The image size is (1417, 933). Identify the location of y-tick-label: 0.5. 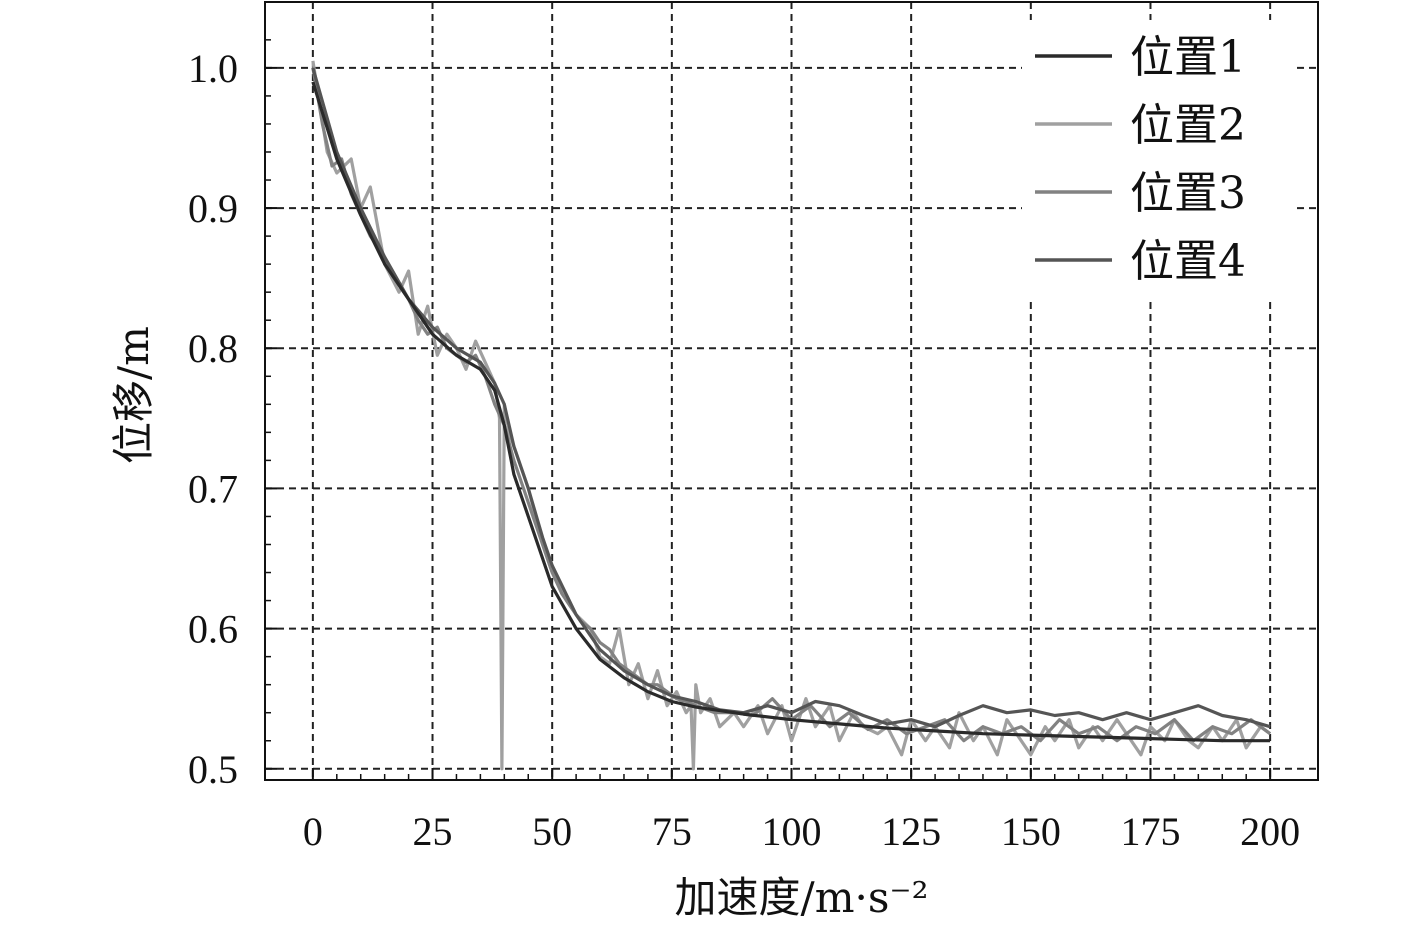
(213, 769).